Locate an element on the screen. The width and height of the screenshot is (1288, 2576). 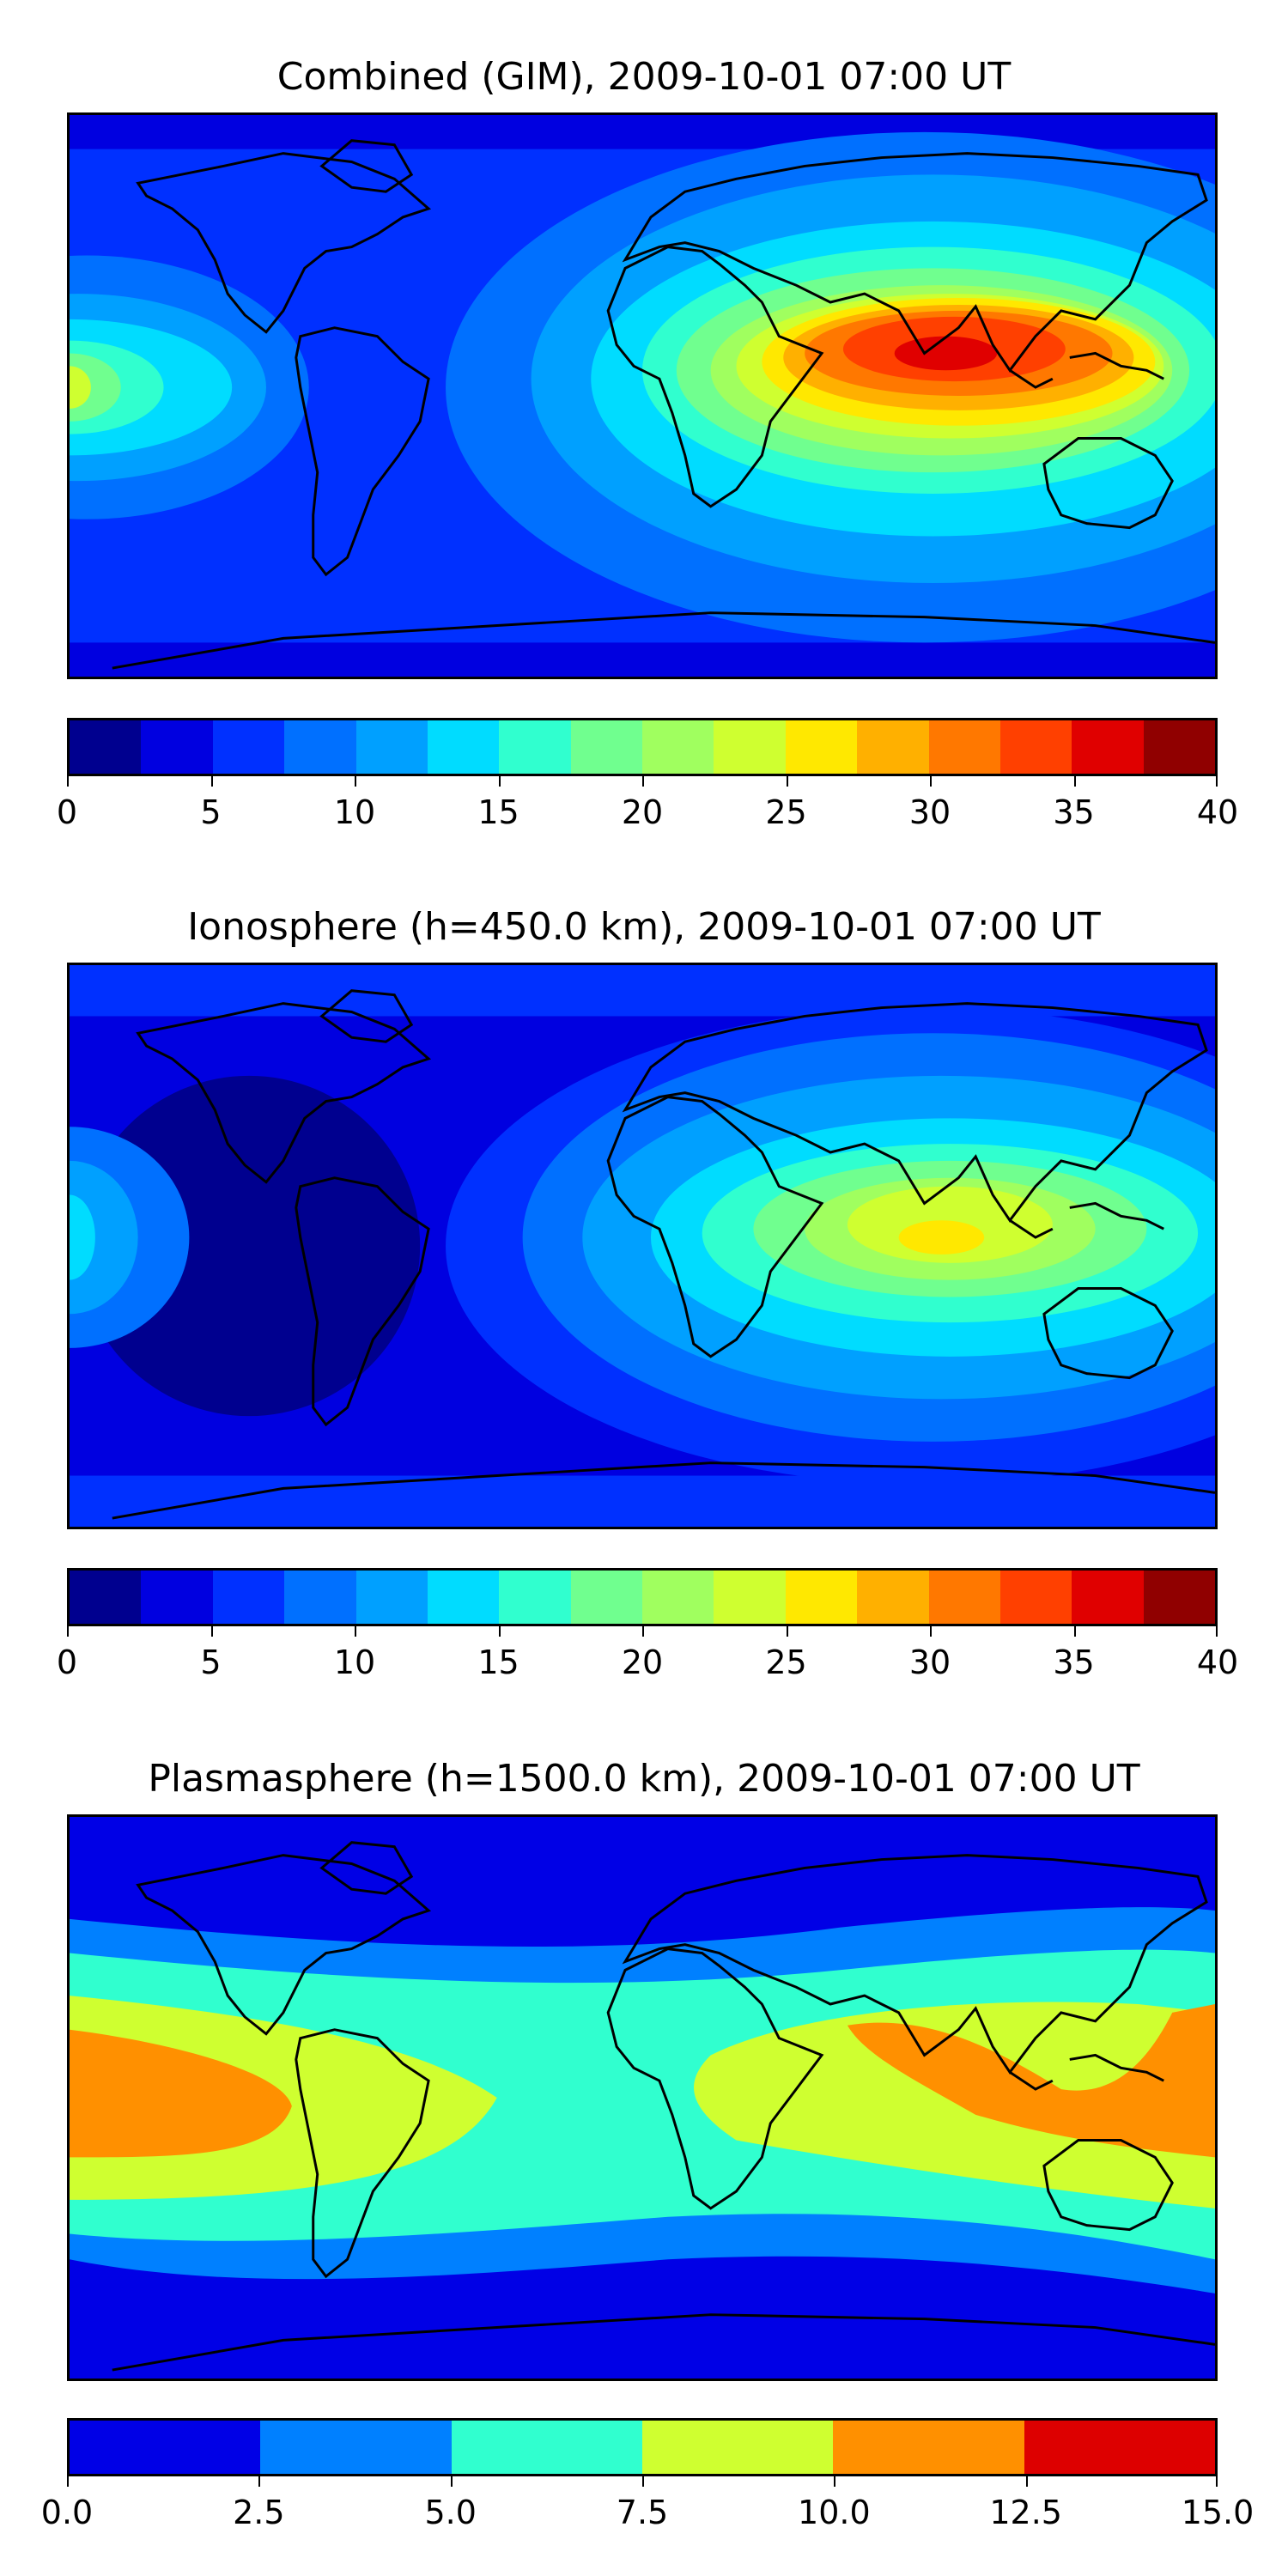
colorbar-tick-label: 7.5 is located at coordinates (642, 2513).